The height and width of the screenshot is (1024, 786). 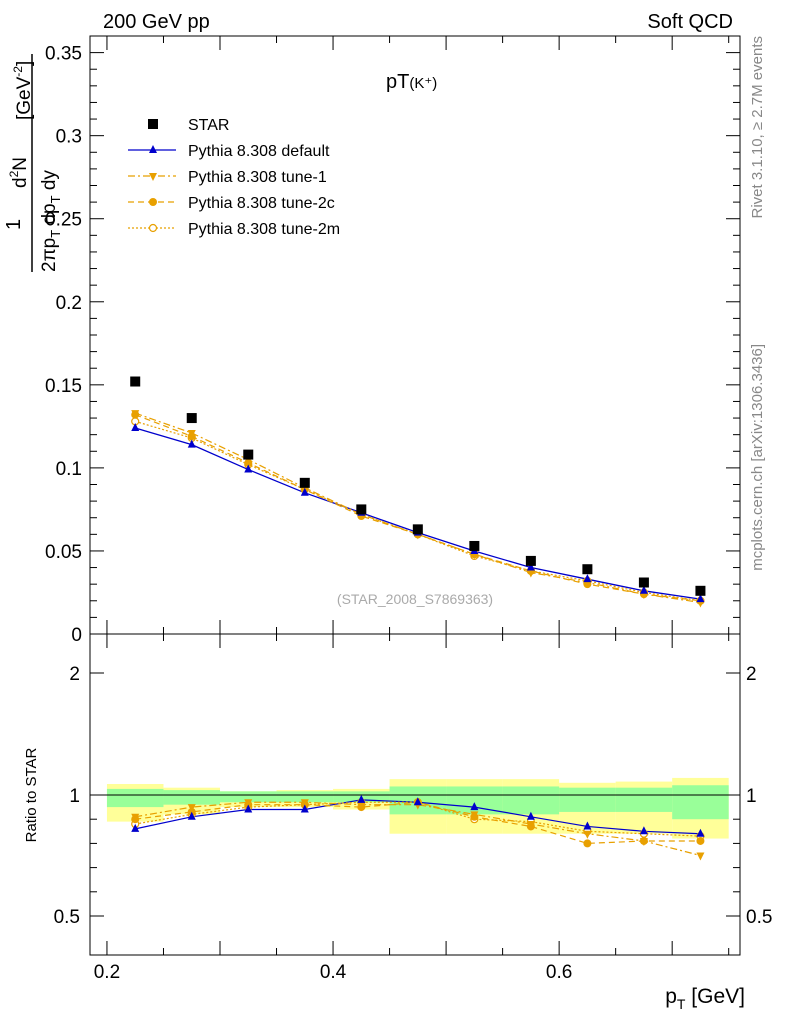 I want to click on plot-title-main: pT, so click(x=397, y=82).